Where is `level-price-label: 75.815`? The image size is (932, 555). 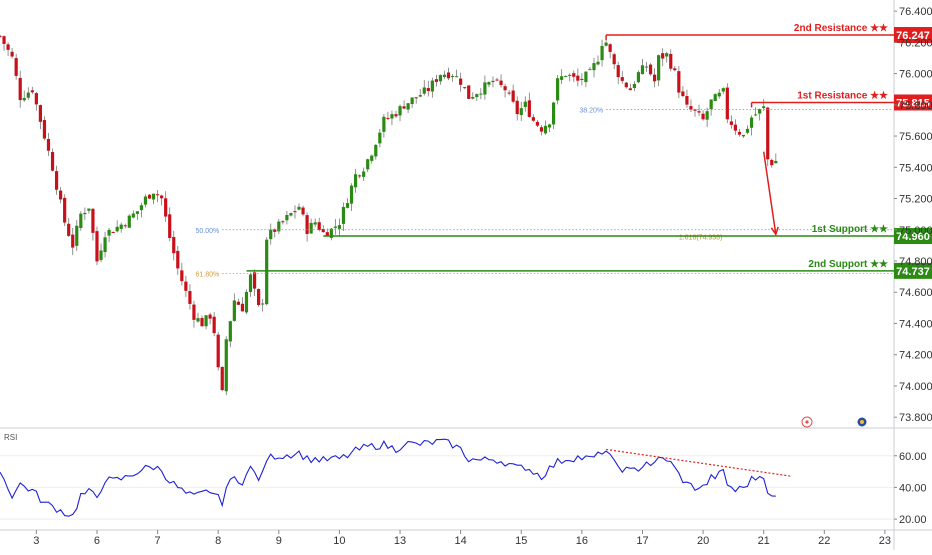
level-price-label: 75.815 is located at coordinates (913, 103).